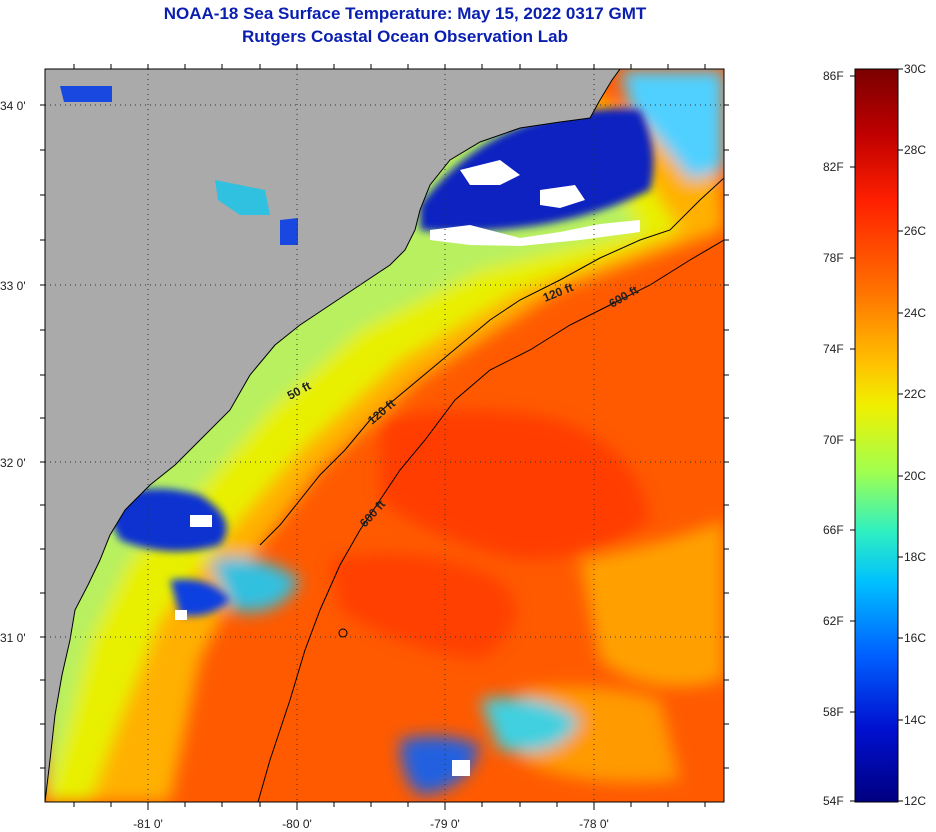  Describe the element at coordinates (915, 720) in the screenshot. I see `cb-c-14: 14C` at that location.